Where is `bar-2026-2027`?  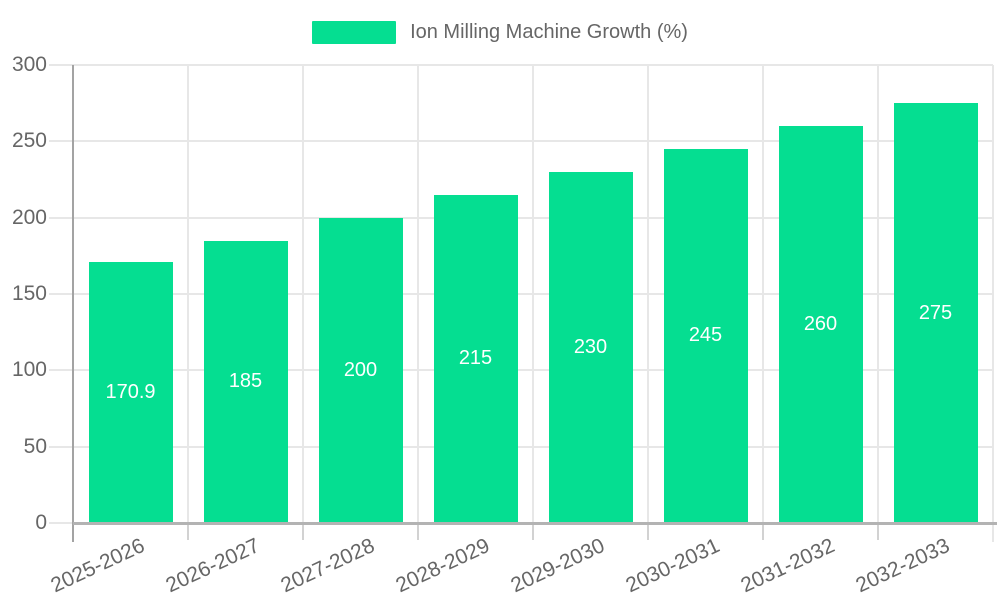
bar-2026-2027 is located at coordinates (245, 381).